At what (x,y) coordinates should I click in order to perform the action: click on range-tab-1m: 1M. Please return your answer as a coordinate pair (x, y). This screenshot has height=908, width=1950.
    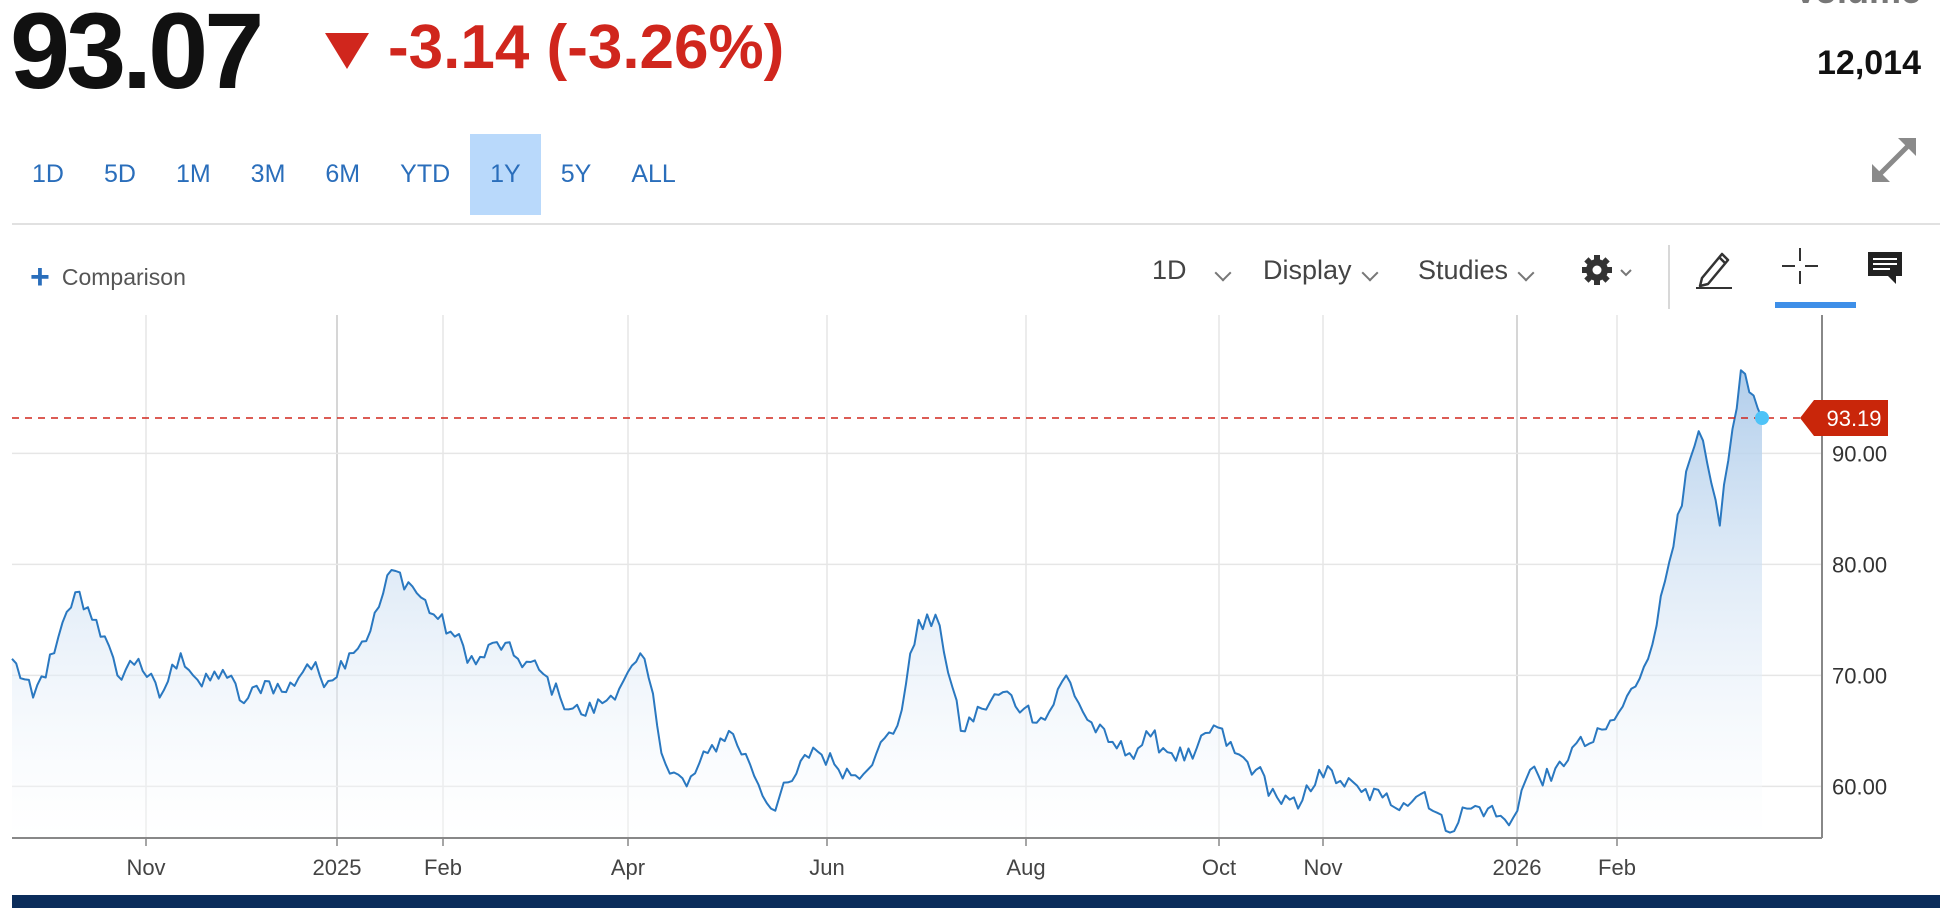
    Looking at the image, I should click on (193, 174).